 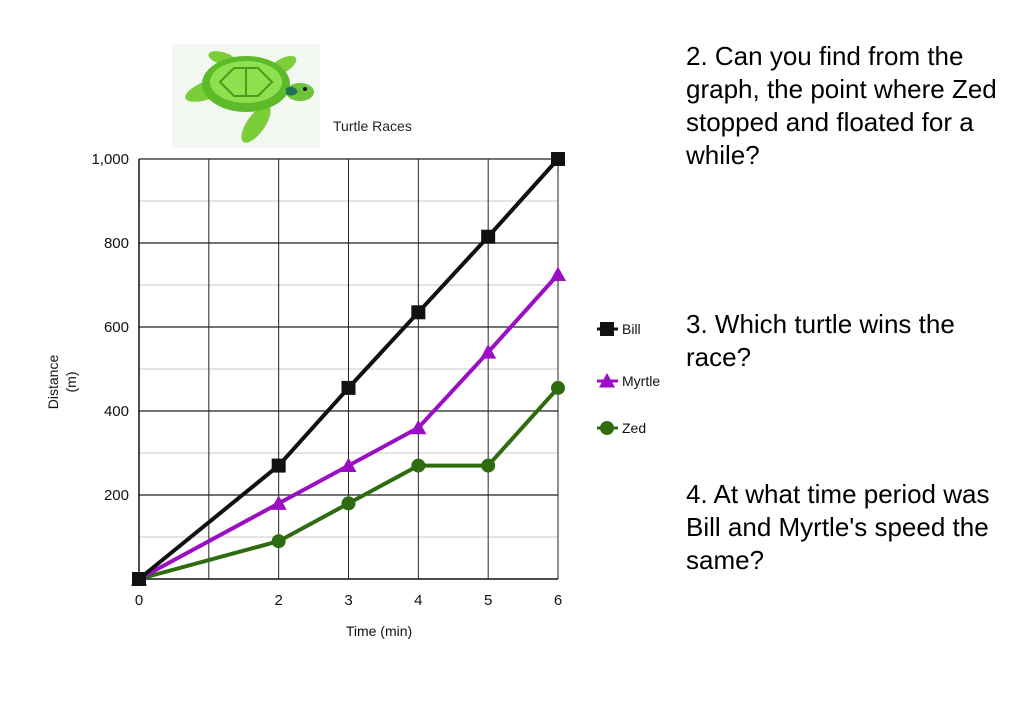 I want to click on legend-item-zed: Zed, so click(x=621, y=428).